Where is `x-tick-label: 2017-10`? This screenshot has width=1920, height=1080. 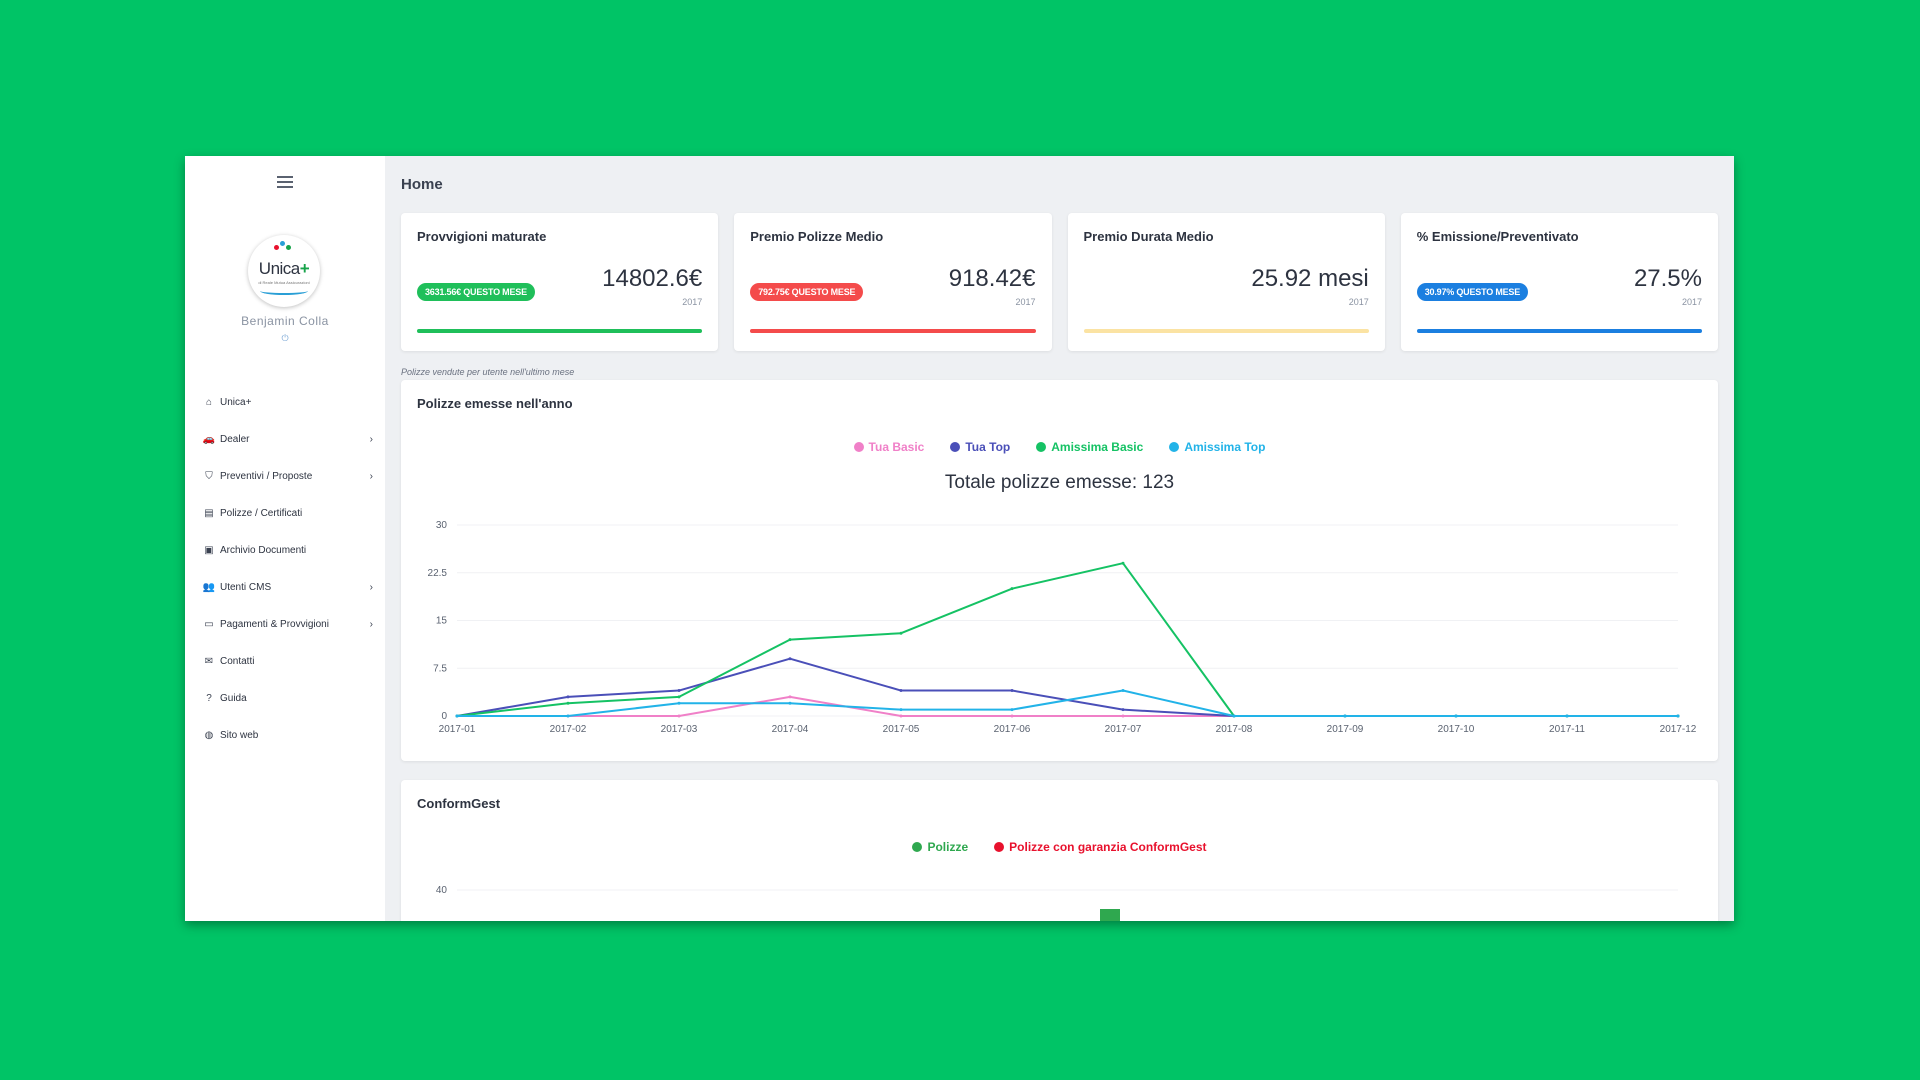 x-tick-label: 2017-10 is located at coordinates (1456, 729).